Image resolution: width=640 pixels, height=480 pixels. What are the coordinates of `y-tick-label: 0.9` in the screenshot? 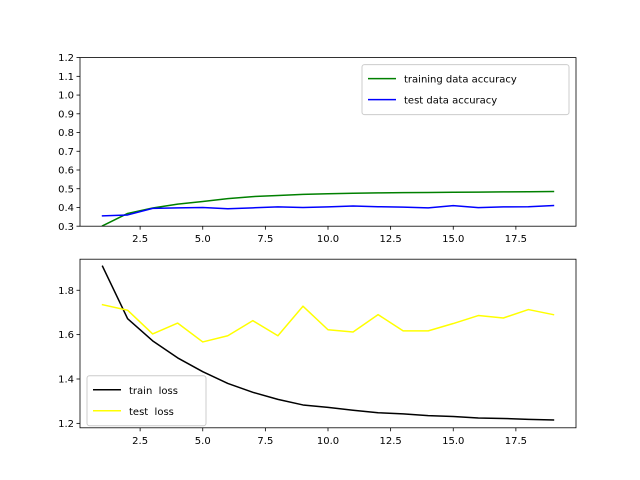 It's located at (66, 114).